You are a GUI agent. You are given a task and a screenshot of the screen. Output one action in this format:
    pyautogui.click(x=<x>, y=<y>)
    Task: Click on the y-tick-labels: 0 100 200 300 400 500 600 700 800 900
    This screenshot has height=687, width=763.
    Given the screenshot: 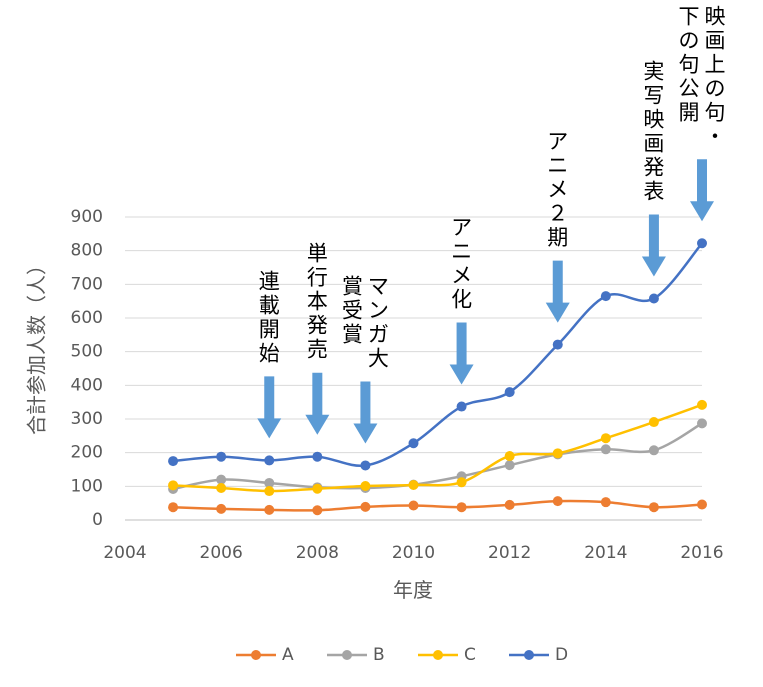 What is the action you would take?
    pyautogui.click(x=87, y=368)
    